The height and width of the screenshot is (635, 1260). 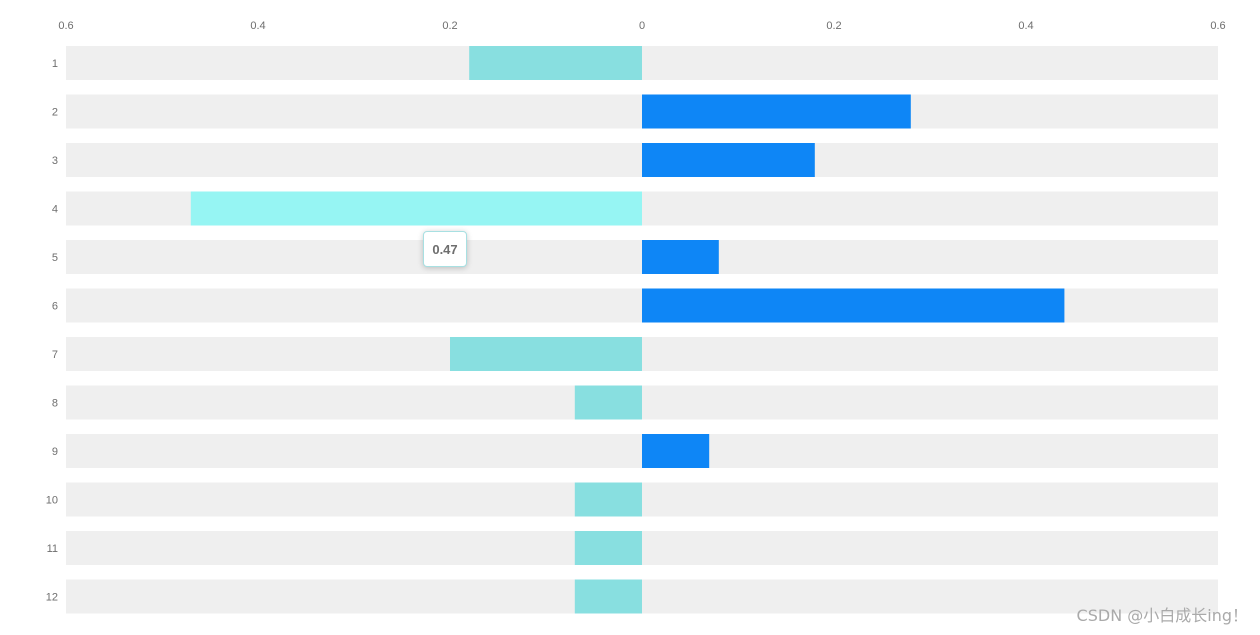 I want to click on y-tick-label: 4, so click(x=55, y=210).